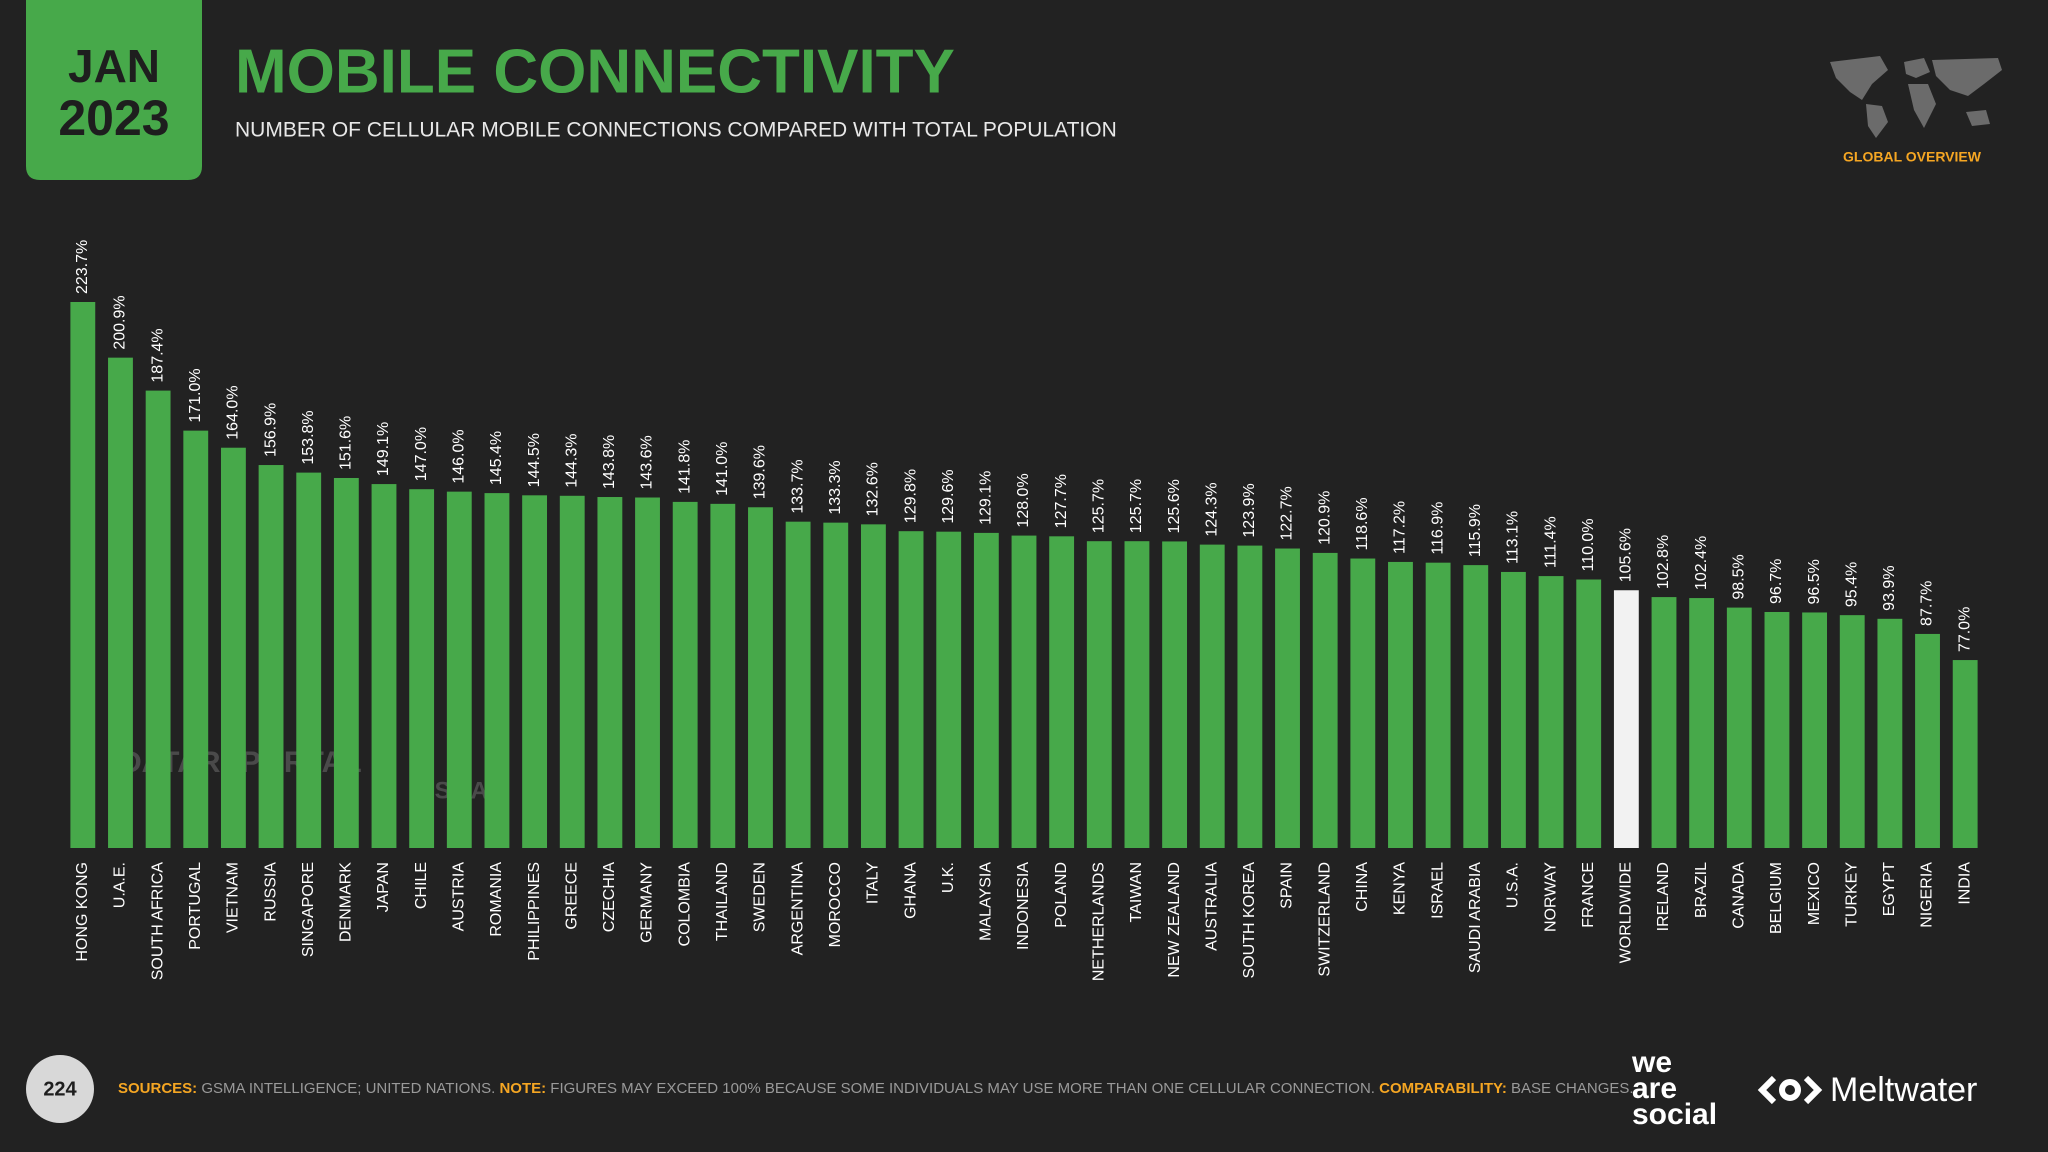 The width and height of the screenshot is (2048, 1152). Describe the element at coordinates (233, 897) in the screenshot. I see `x-tick-label: VIETNAM` at that location.